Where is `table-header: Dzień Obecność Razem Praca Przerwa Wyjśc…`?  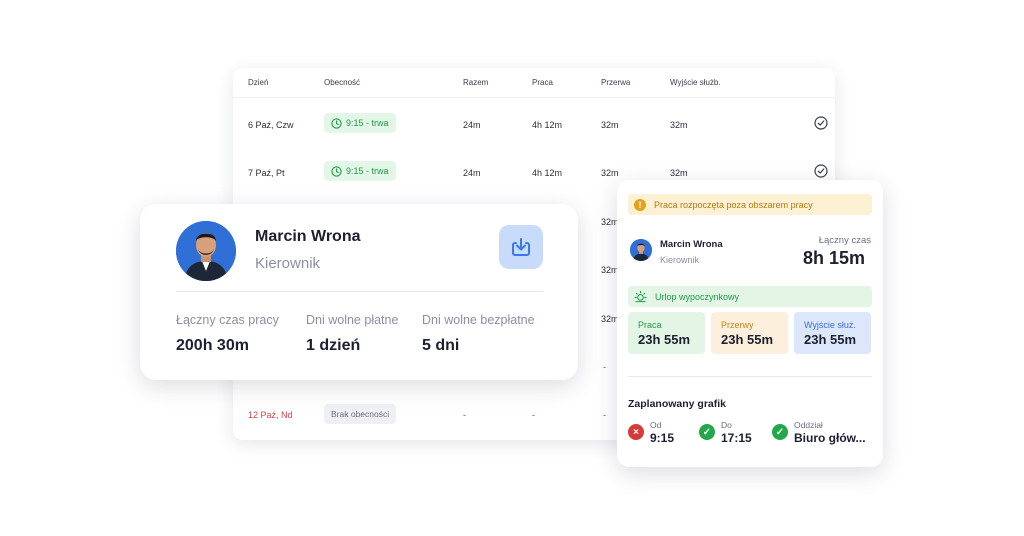
table-header: Dzień Obecność Razem Praca Przerwa Wyjśc… is located at coordinates (534, 83).